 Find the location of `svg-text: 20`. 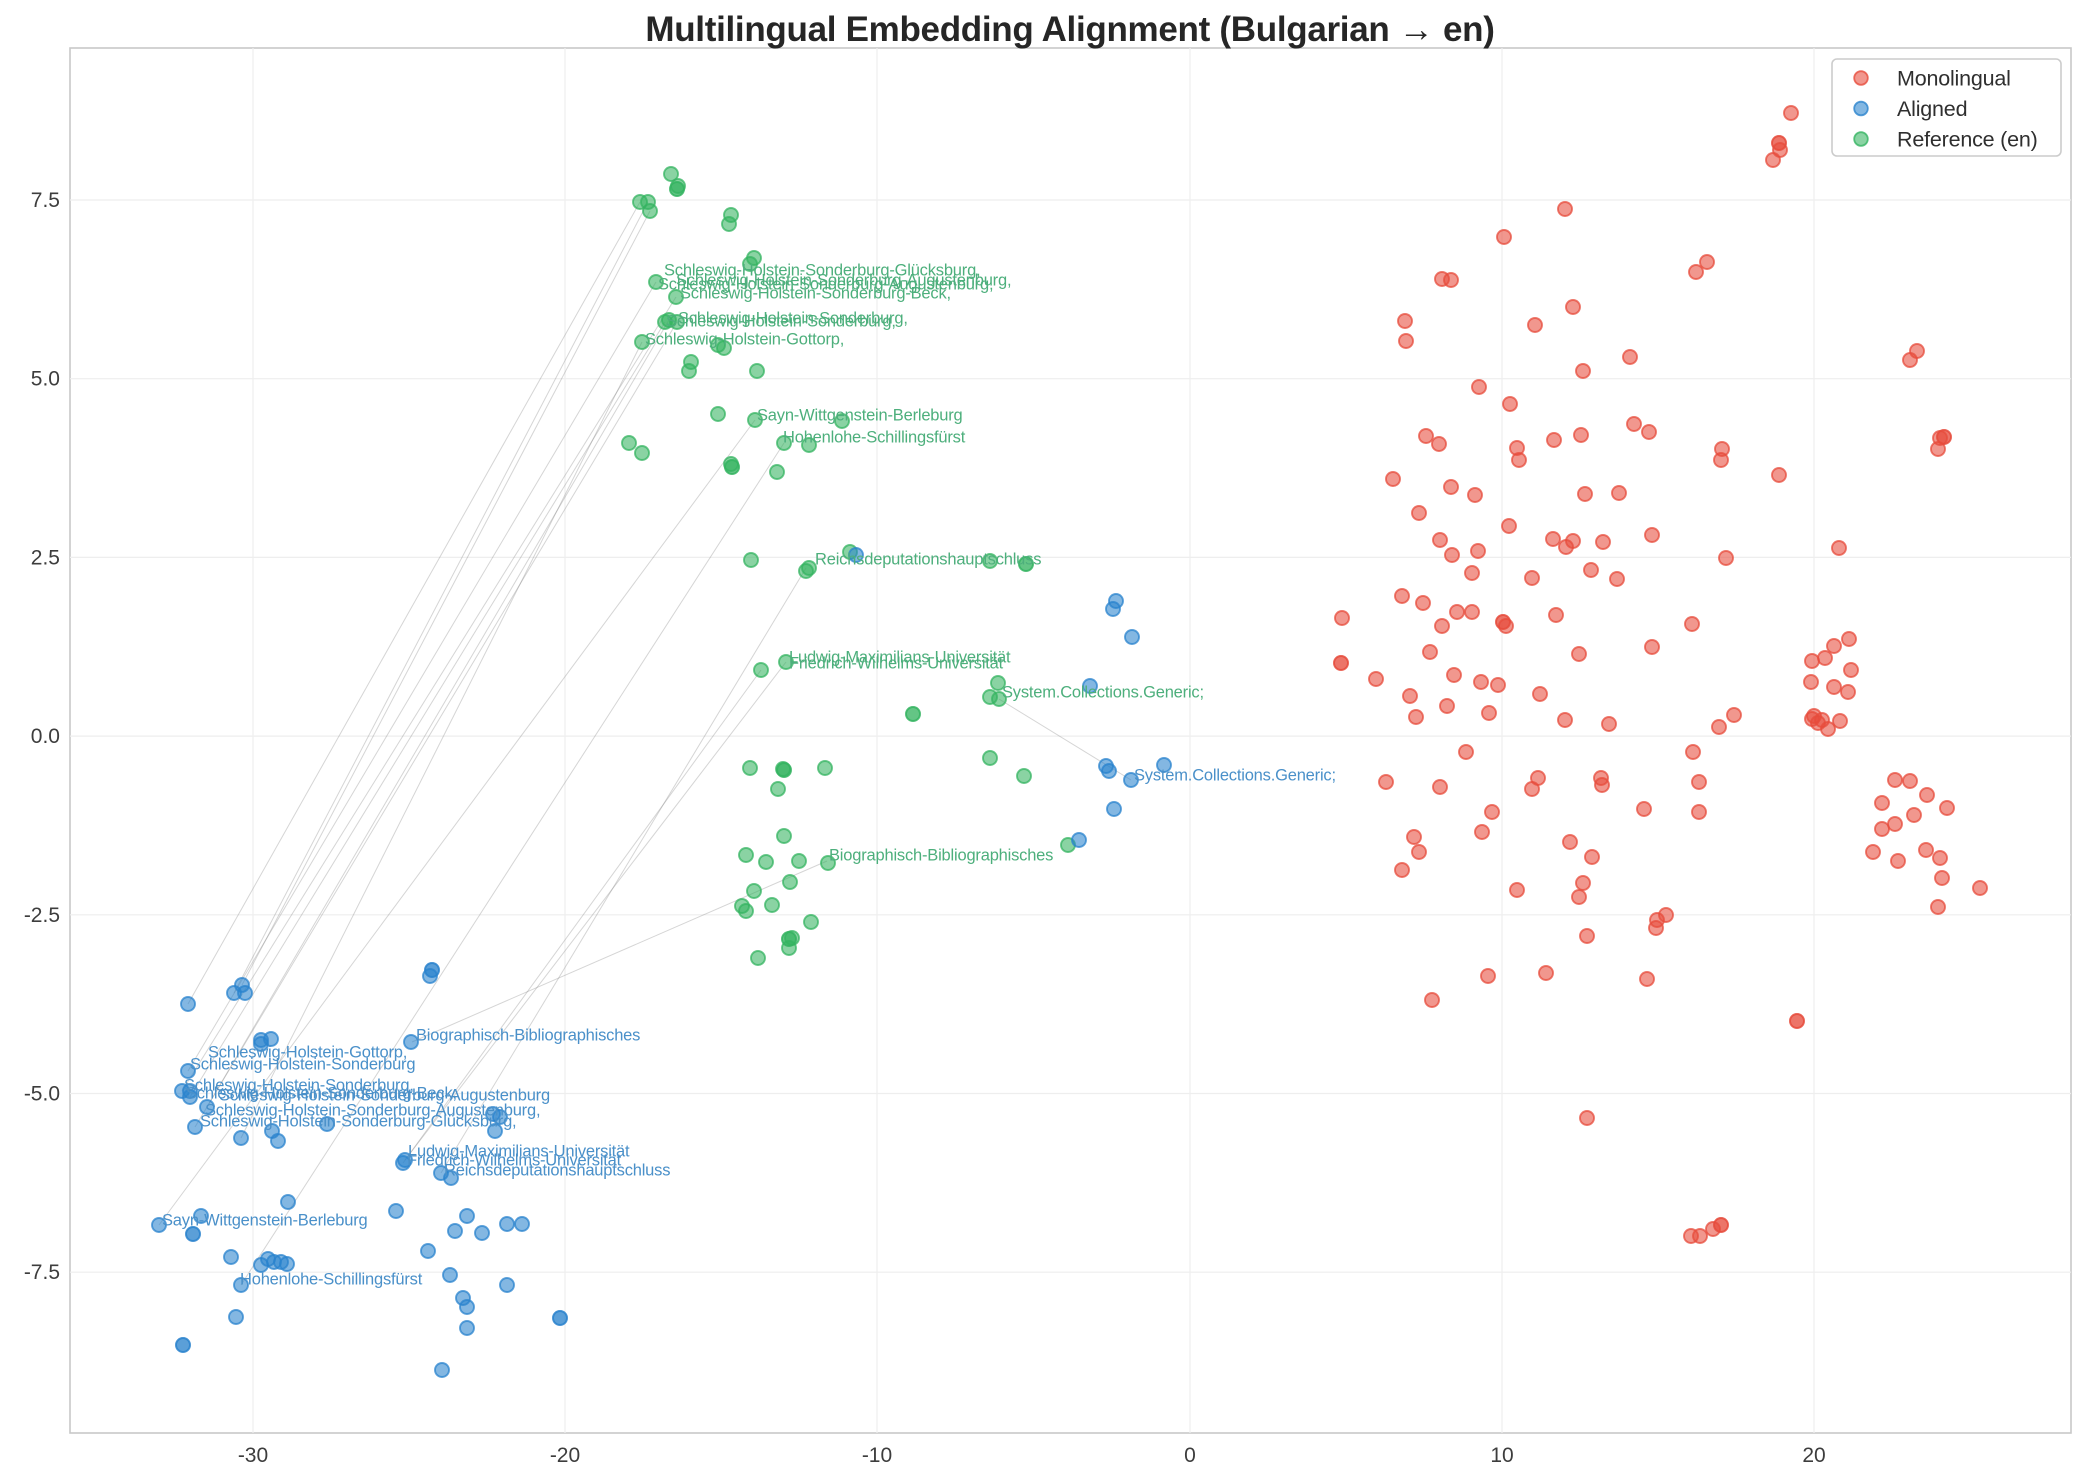

svg-text: 20 is located at coordinates (1813, 1455).